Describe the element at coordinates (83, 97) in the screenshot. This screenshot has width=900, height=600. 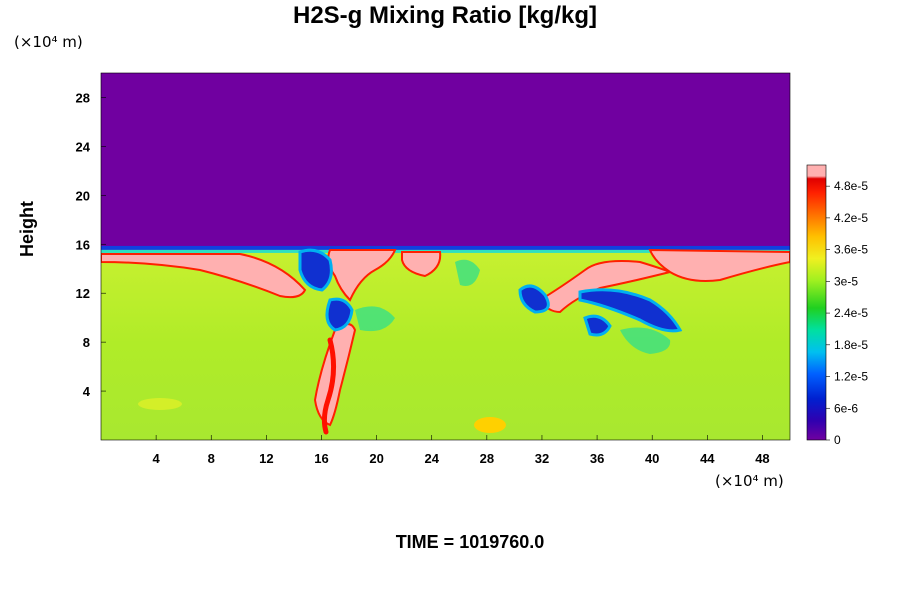
I see `y-tick-label: 28` at that location.